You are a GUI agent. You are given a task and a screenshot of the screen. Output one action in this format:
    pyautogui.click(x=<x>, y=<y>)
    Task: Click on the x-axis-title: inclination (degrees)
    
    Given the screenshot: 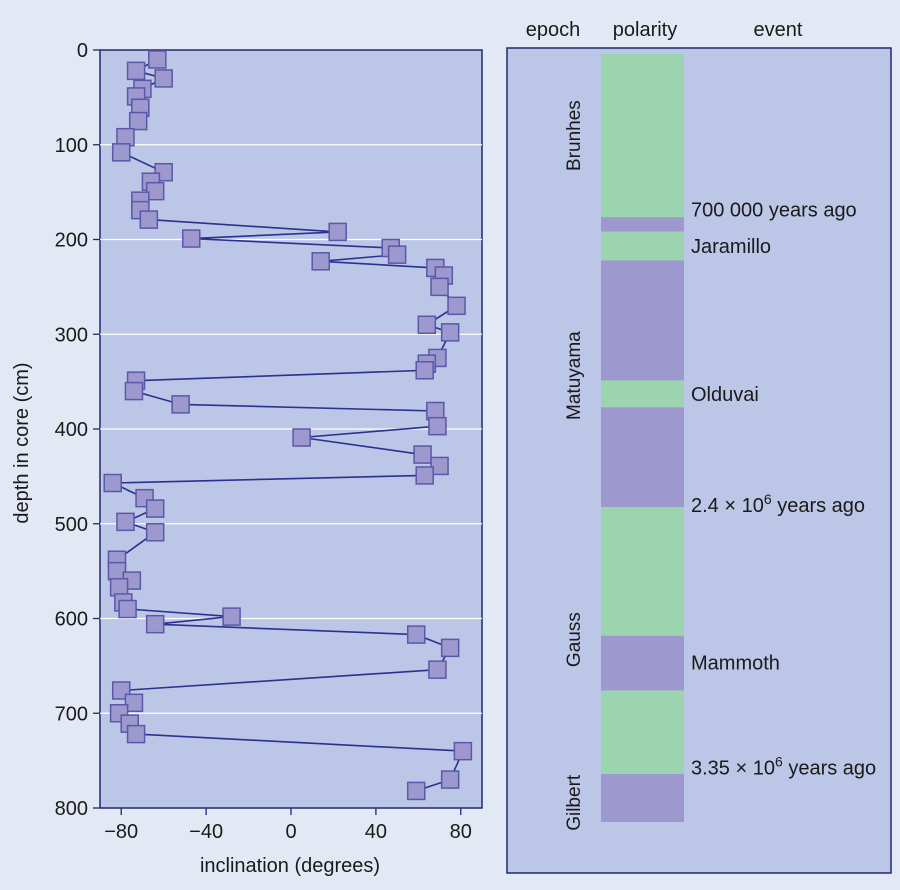 What is the action you would take?
    pyautogui.click(x=290, y=866)
    